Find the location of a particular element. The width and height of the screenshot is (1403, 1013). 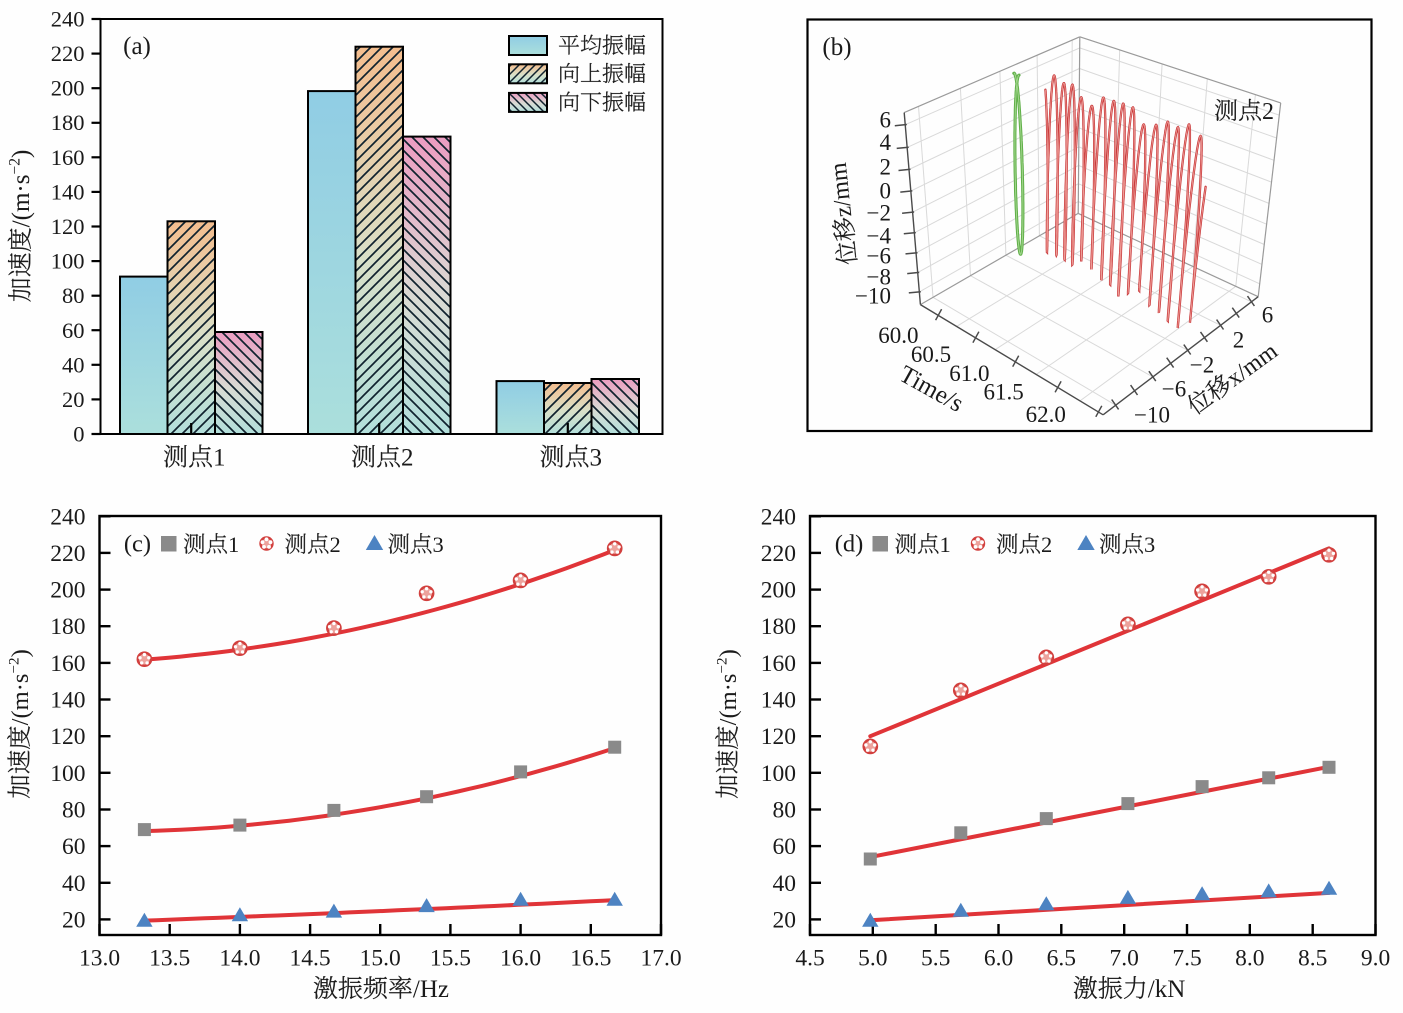

svg-text: 6.5 is located at coordinates (1061, 959).